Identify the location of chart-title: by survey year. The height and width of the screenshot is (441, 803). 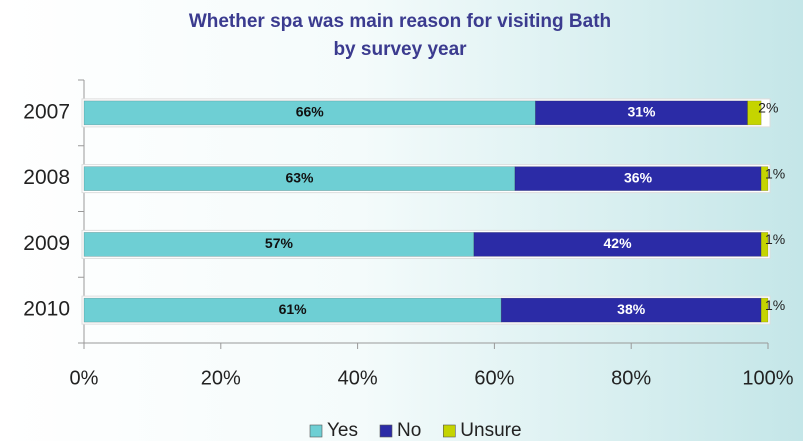
(400, 49).